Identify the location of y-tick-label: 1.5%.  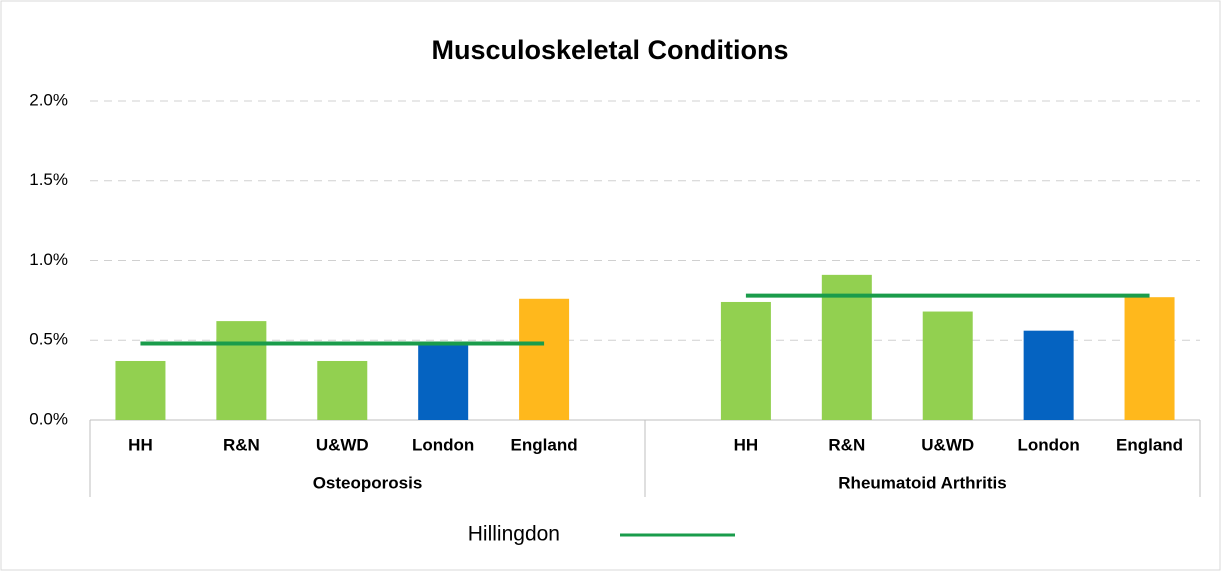
(48, 179).